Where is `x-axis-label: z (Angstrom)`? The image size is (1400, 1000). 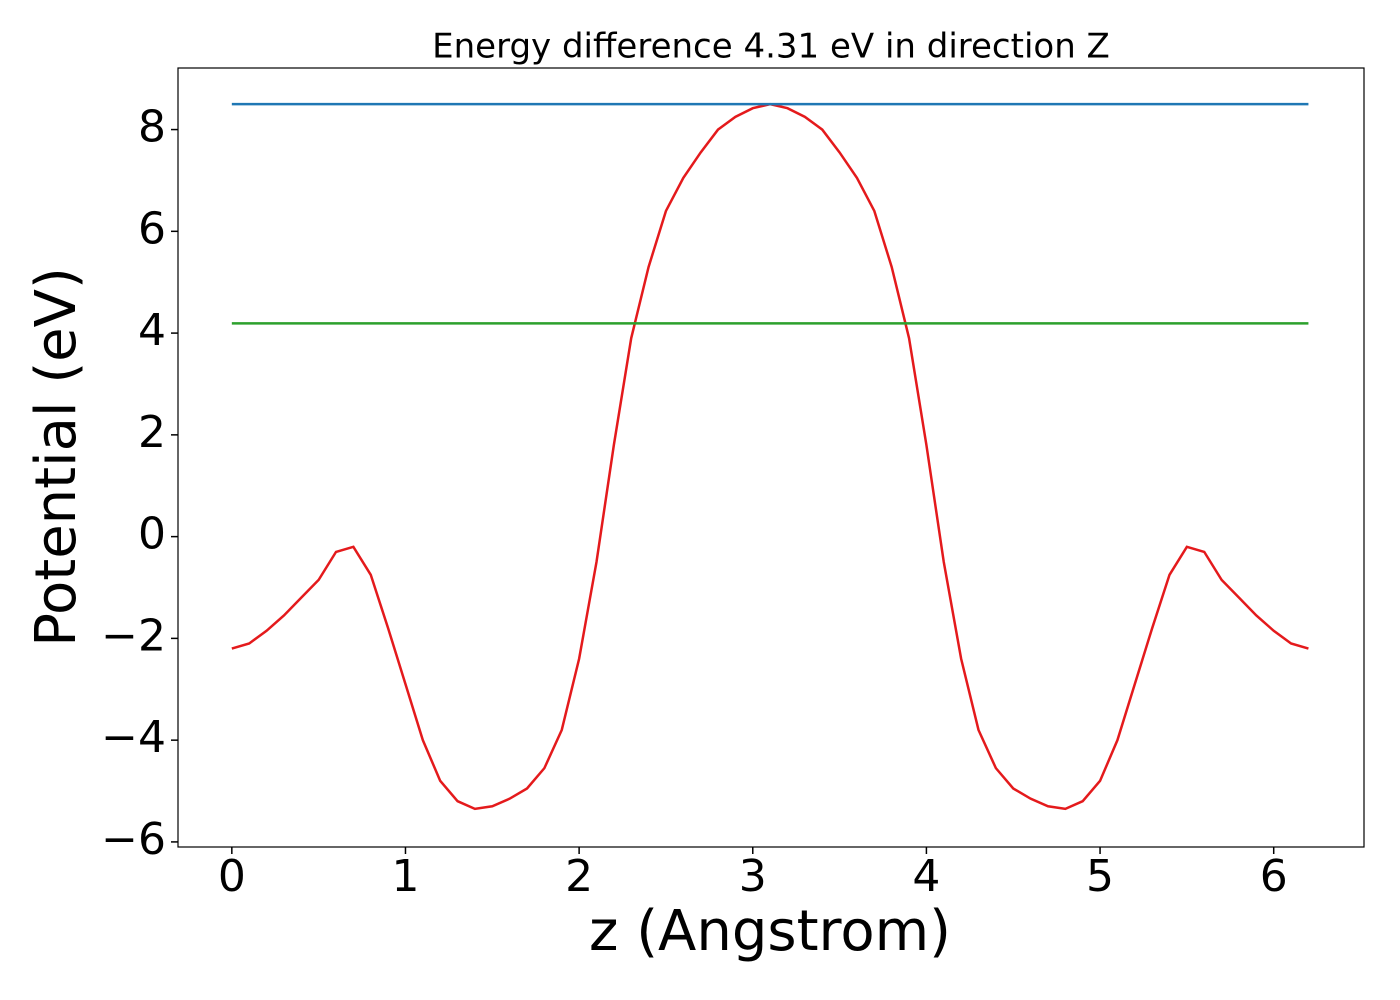 x-axis-label: z (Angstrom) is located at coordinates (770, 931).